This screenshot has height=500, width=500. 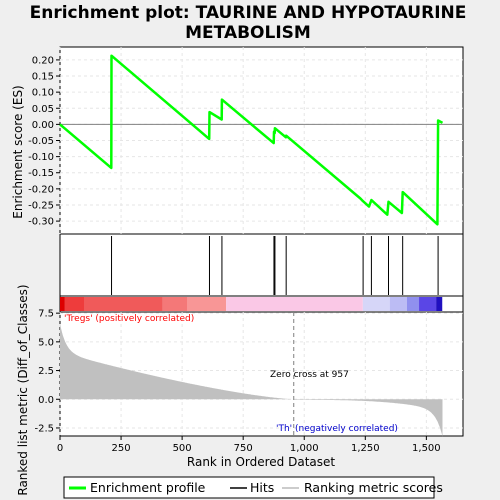 What do you see at coordinates (43, 93) in the screenshot?
I see `es-y-tick-label: 0.10` at bounding box center [43, 93].